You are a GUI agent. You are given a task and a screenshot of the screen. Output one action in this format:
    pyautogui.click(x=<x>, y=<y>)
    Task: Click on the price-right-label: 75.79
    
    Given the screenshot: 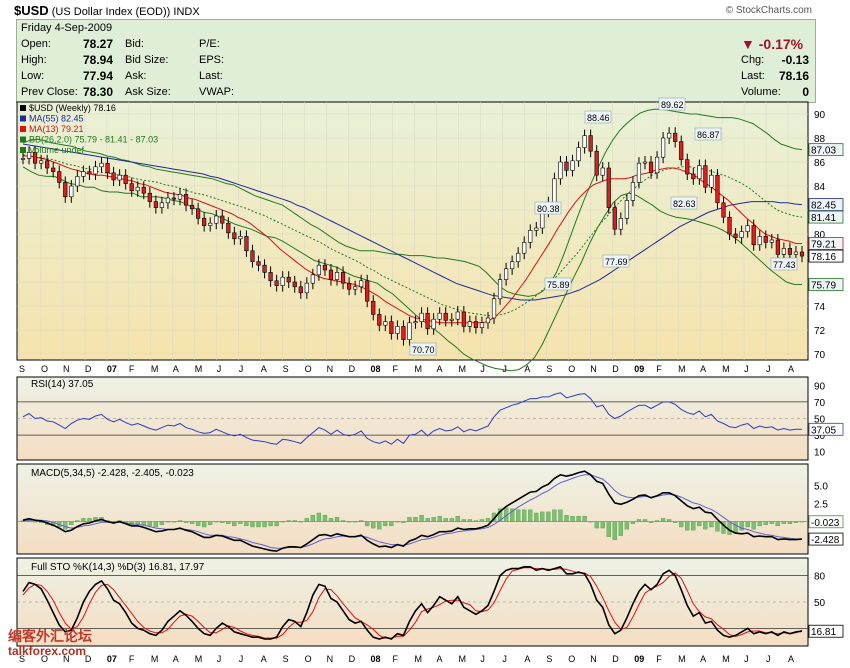 What is the action you would take?
    pyautogui.click(x=823, y=286)
    